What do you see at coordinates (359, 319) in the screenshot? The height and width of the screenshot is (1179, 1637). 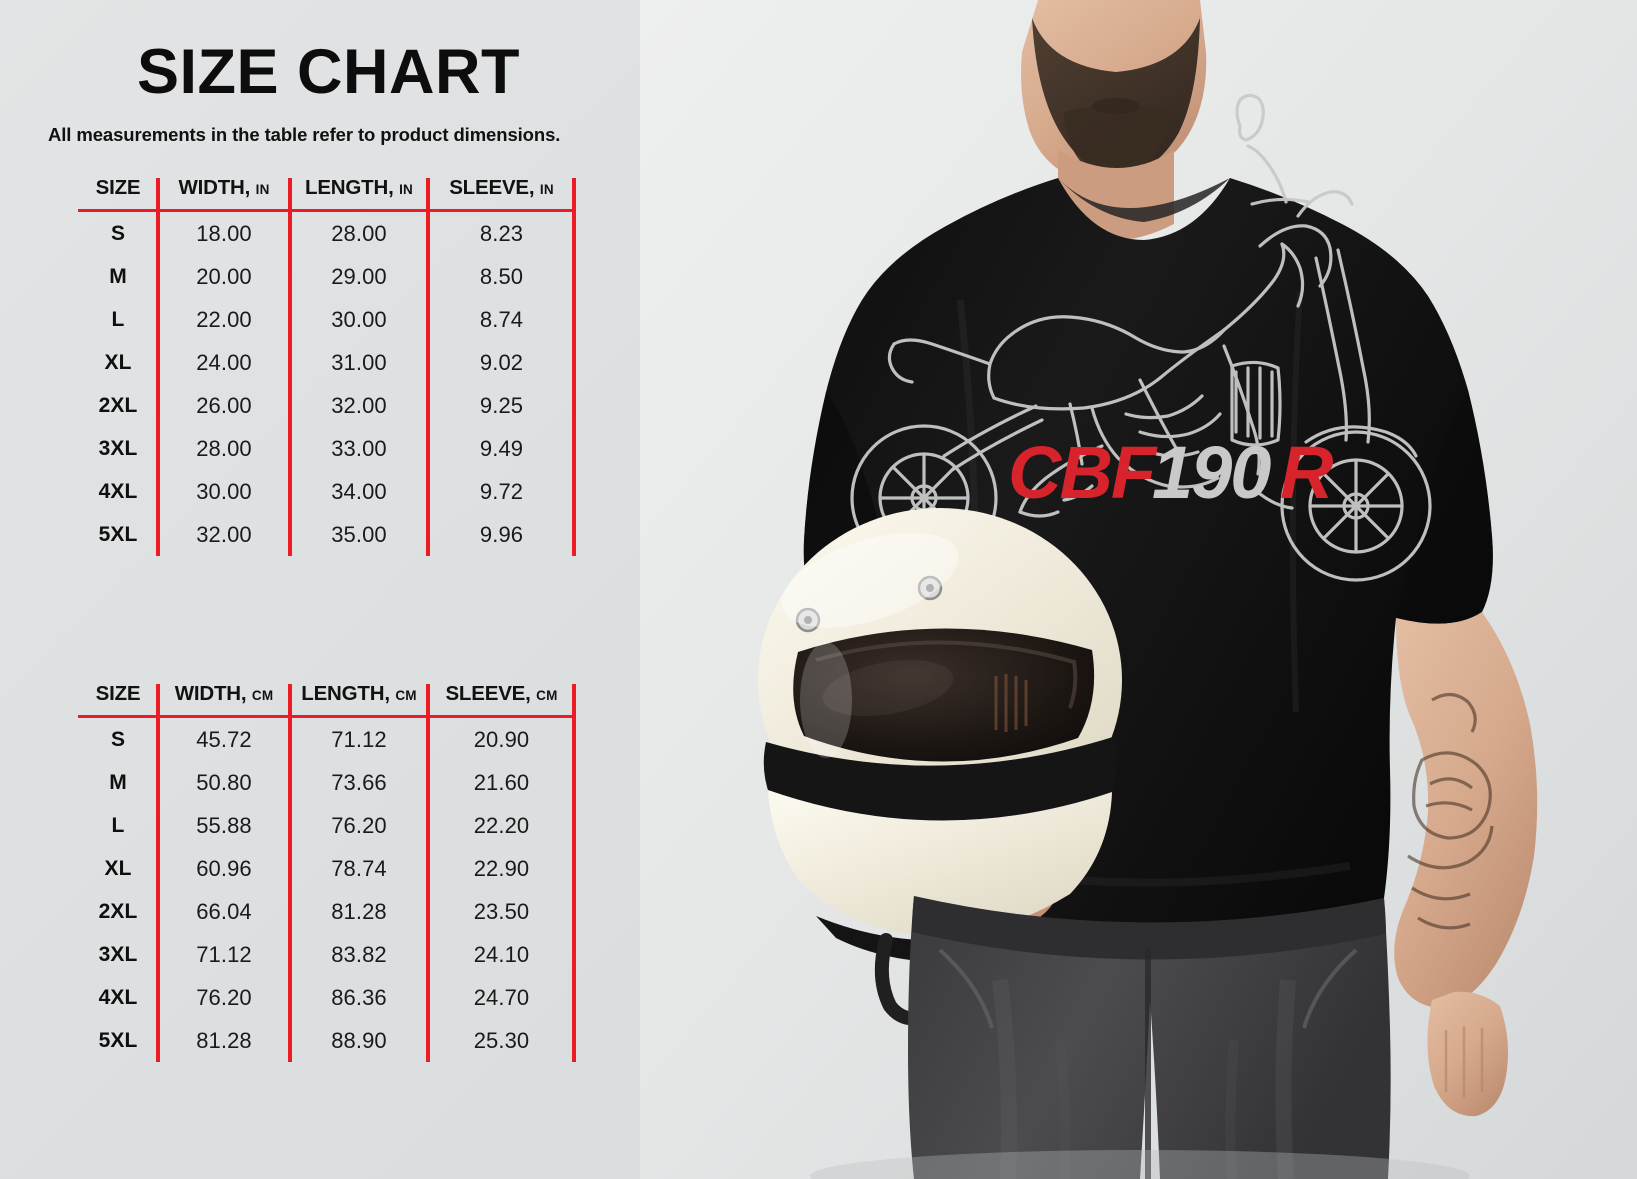 I see `cell-length: 30.00` at bounding box center [359, 319].